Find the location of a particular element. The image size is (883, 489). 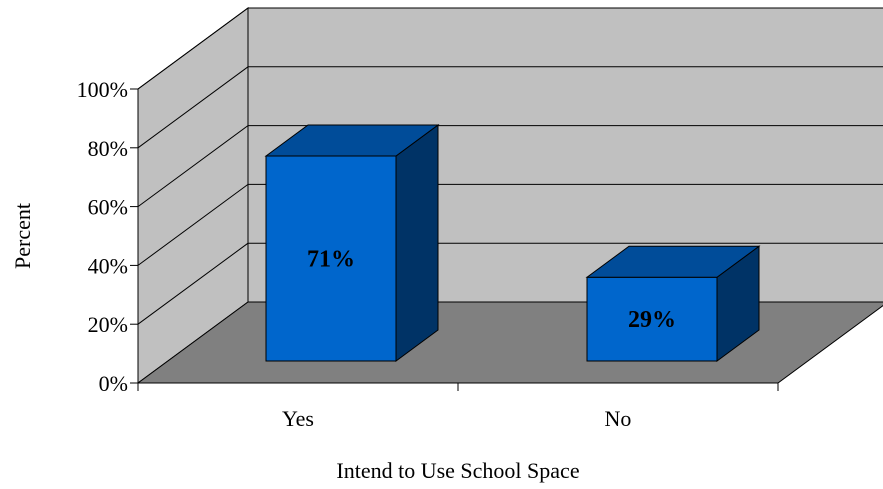

x-tick-label: Yes is located at coordinates (298, 418).